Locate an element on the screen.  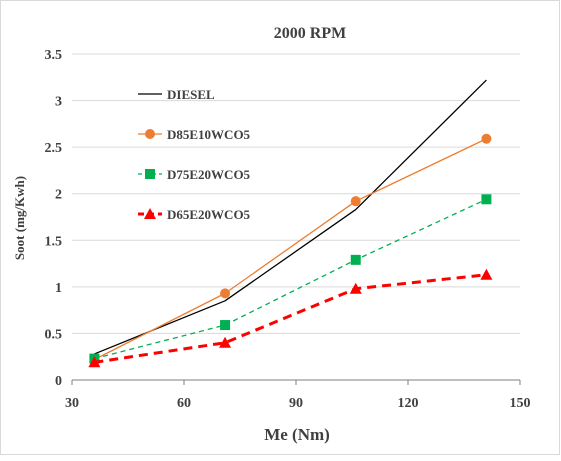
legend-label: D85E10WCO5 is located at coordinates (209, 134).